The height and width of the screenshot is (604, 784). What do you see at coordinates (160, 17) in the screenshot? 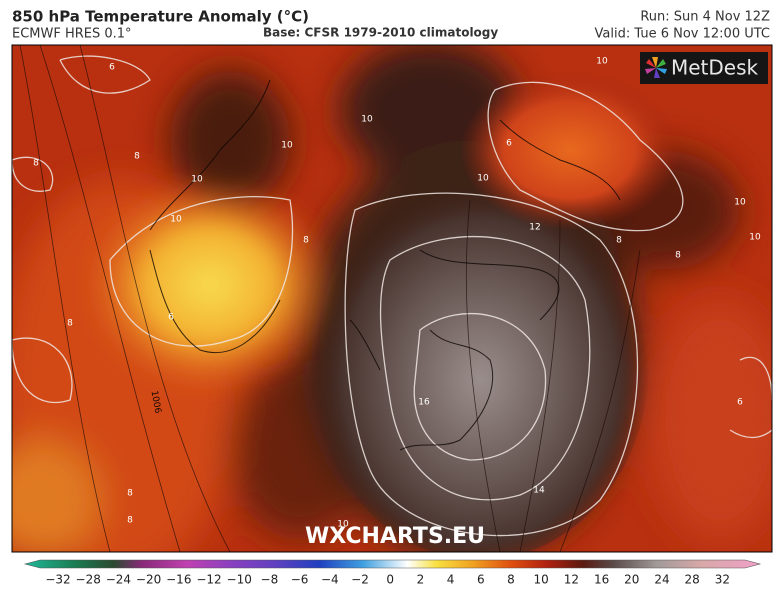
I see `title: 850 hPa Temperature Anomaly (°C)` at bounding box center [160, 17].